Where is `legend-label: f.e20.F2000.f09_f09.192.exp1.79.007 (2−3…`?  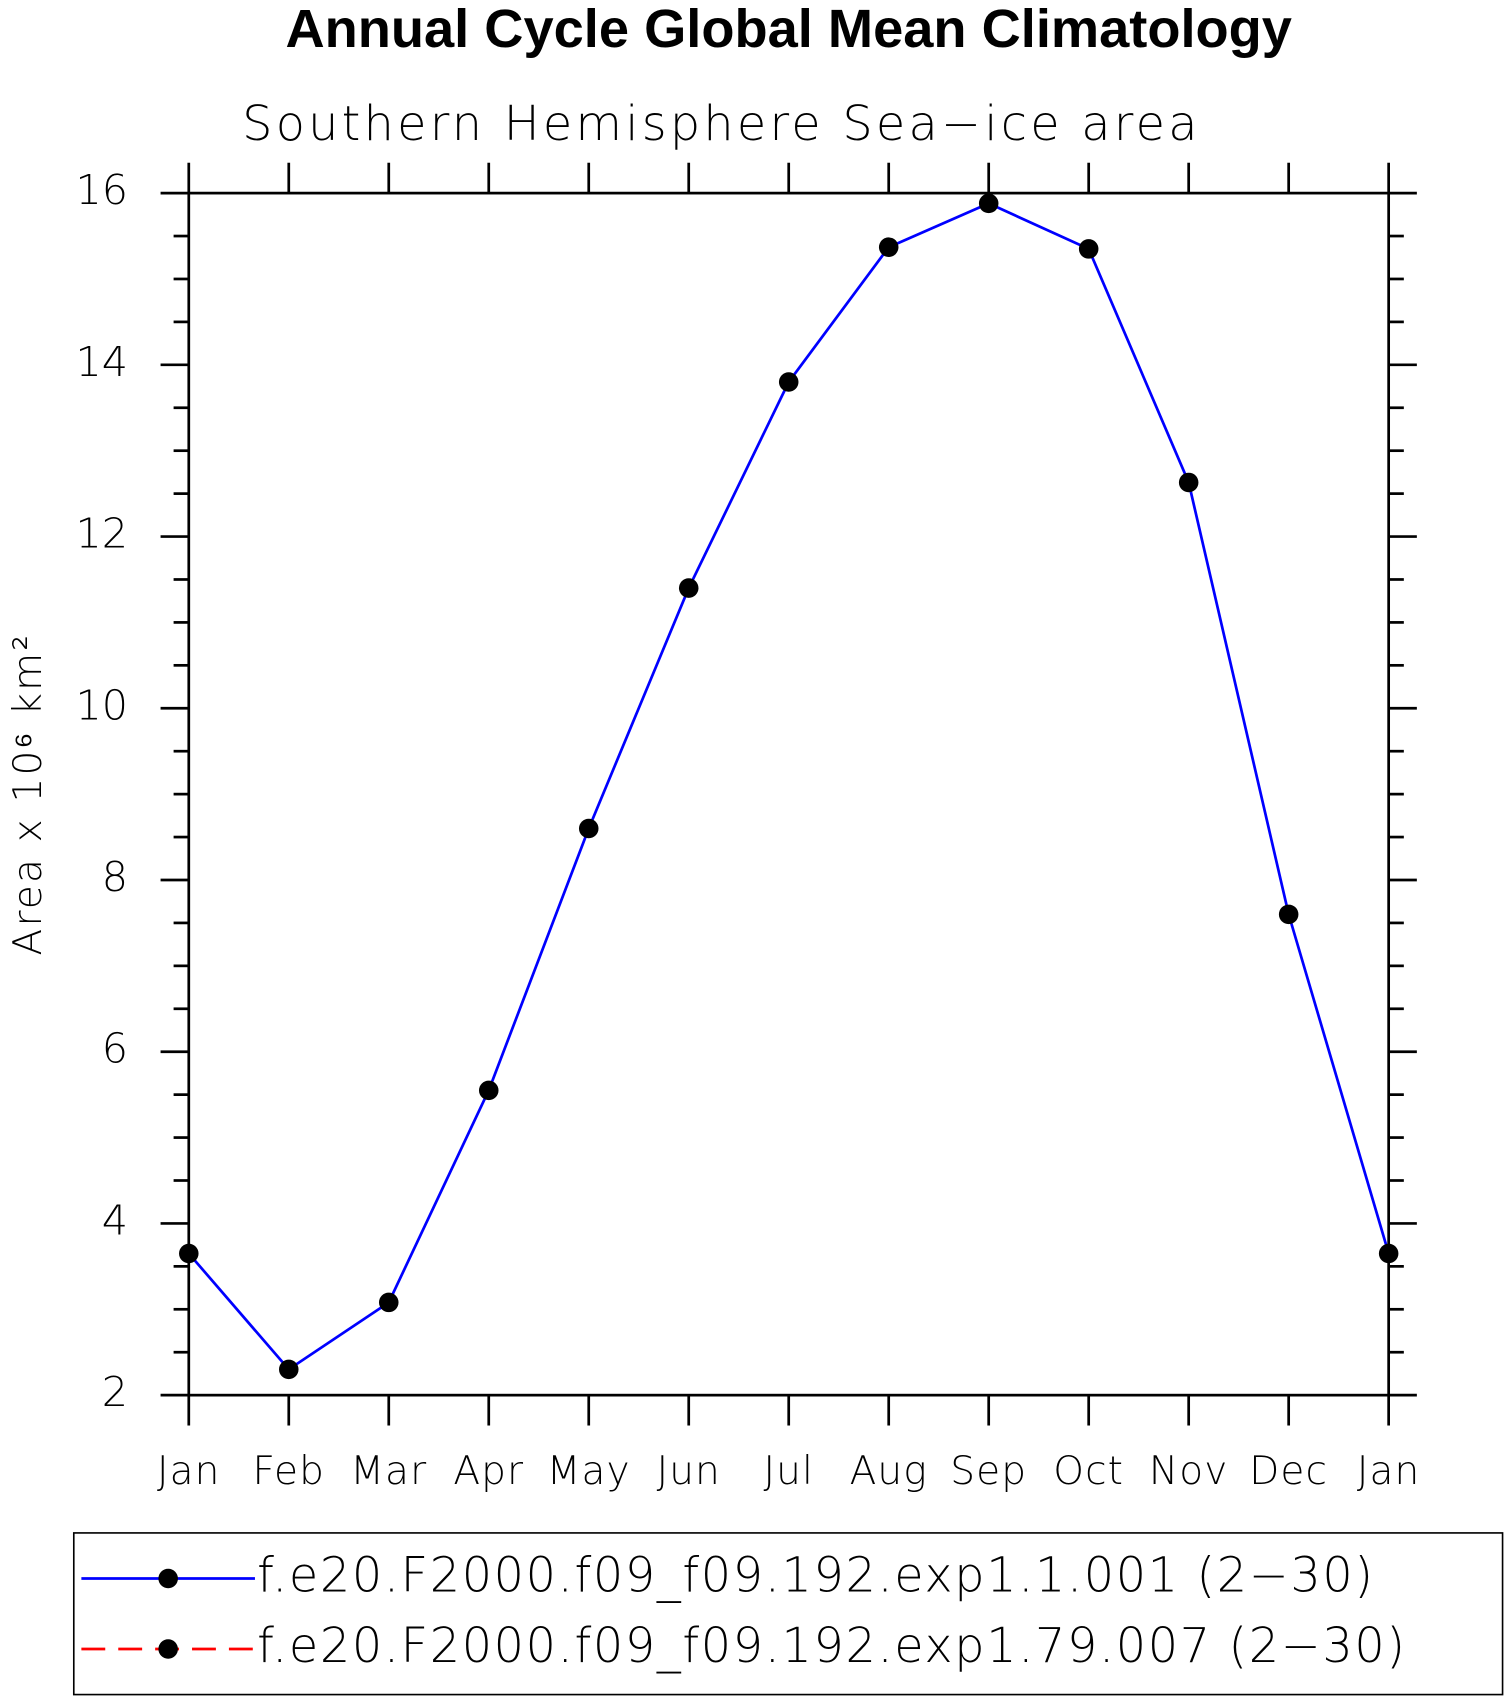 legend-label: f.e20.F2000.f09_f09.192.exp1.79.007 (2−3… is located at coordinates (831, 1646).